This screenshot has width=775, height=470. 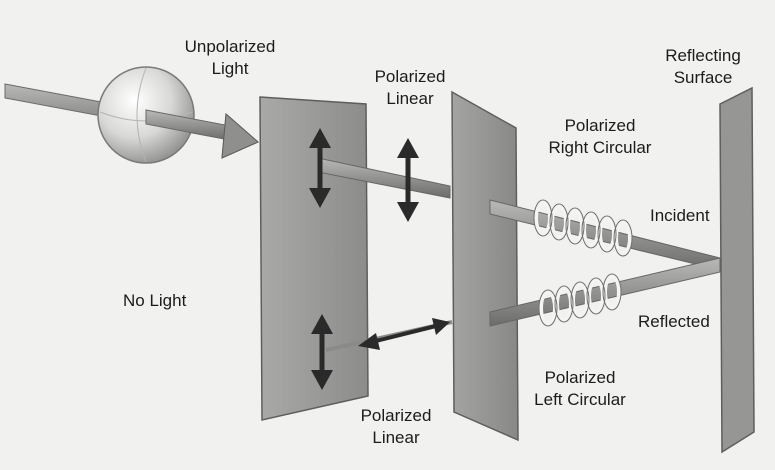 What do you see at coordinates (410, 76) in the screenshot?
I see `label-polarized-linear-top-line1: Polarized` at bounding box center [410, 76].